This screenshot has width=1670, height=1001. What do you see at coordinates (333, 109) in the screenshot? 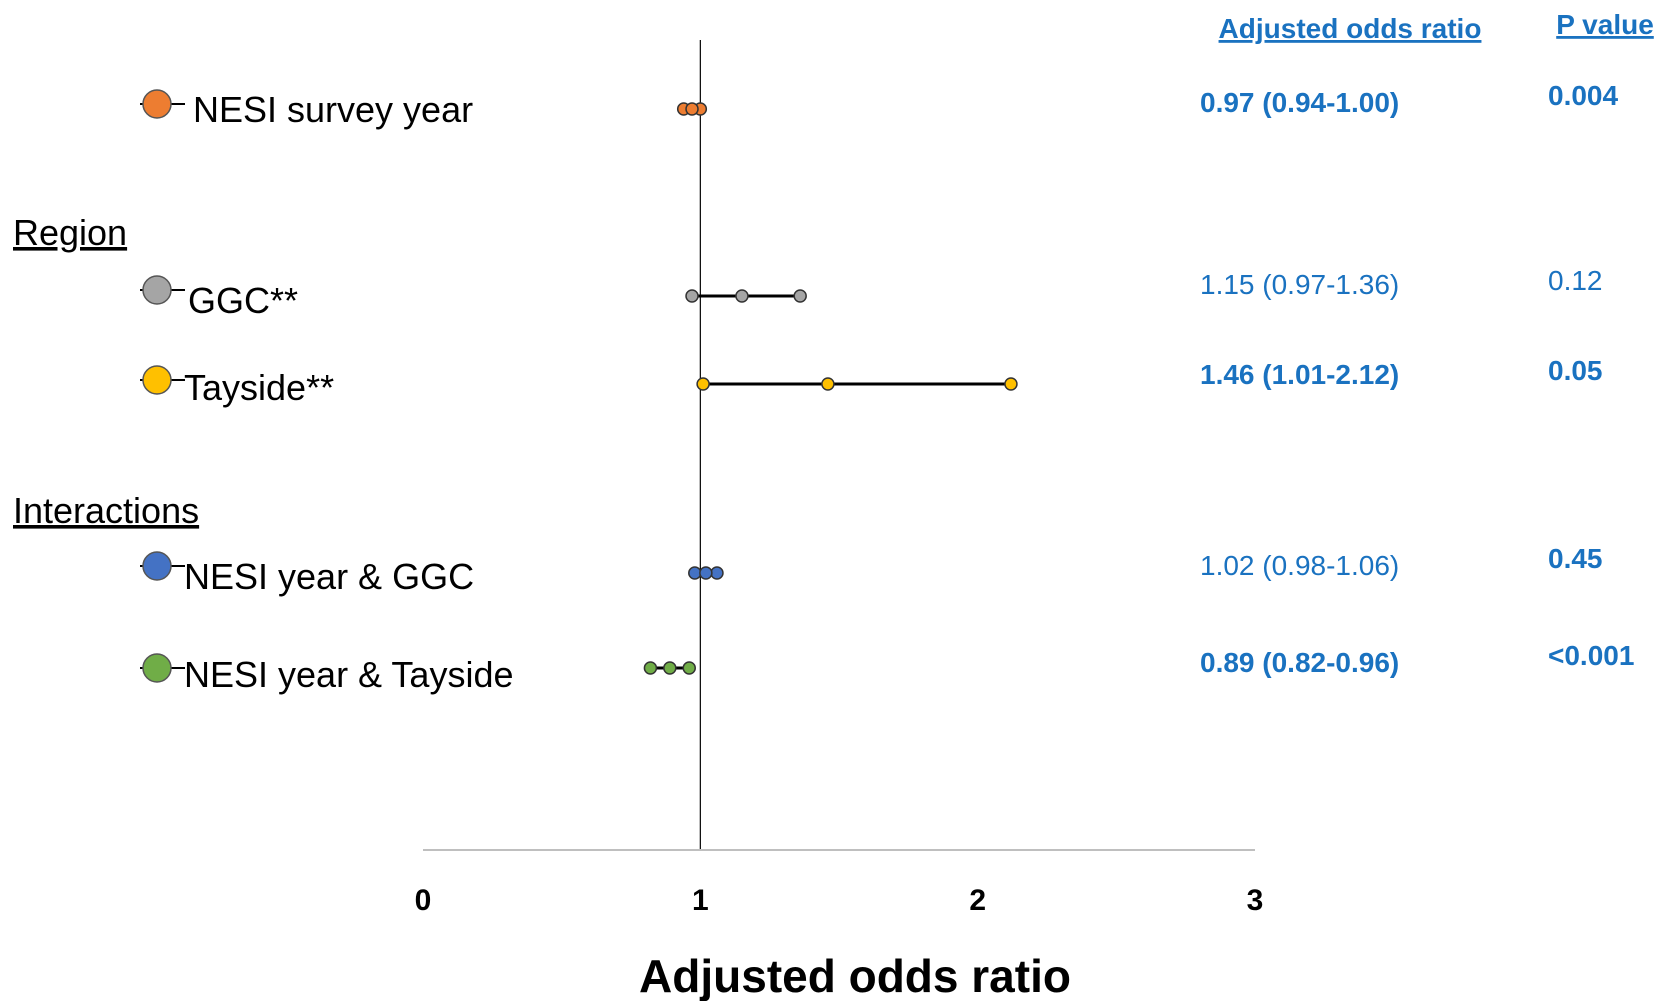
I see `row-label: NESI survey year` at bounding box center [333, 109].